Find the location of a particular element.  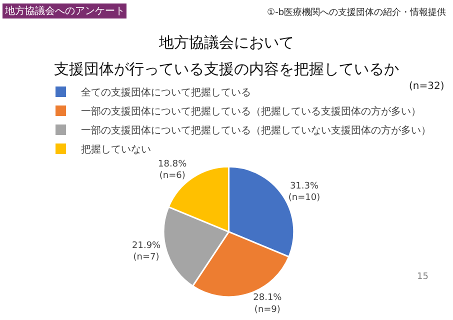

legend-label: 把握していない is located at coordinates (115, 150).